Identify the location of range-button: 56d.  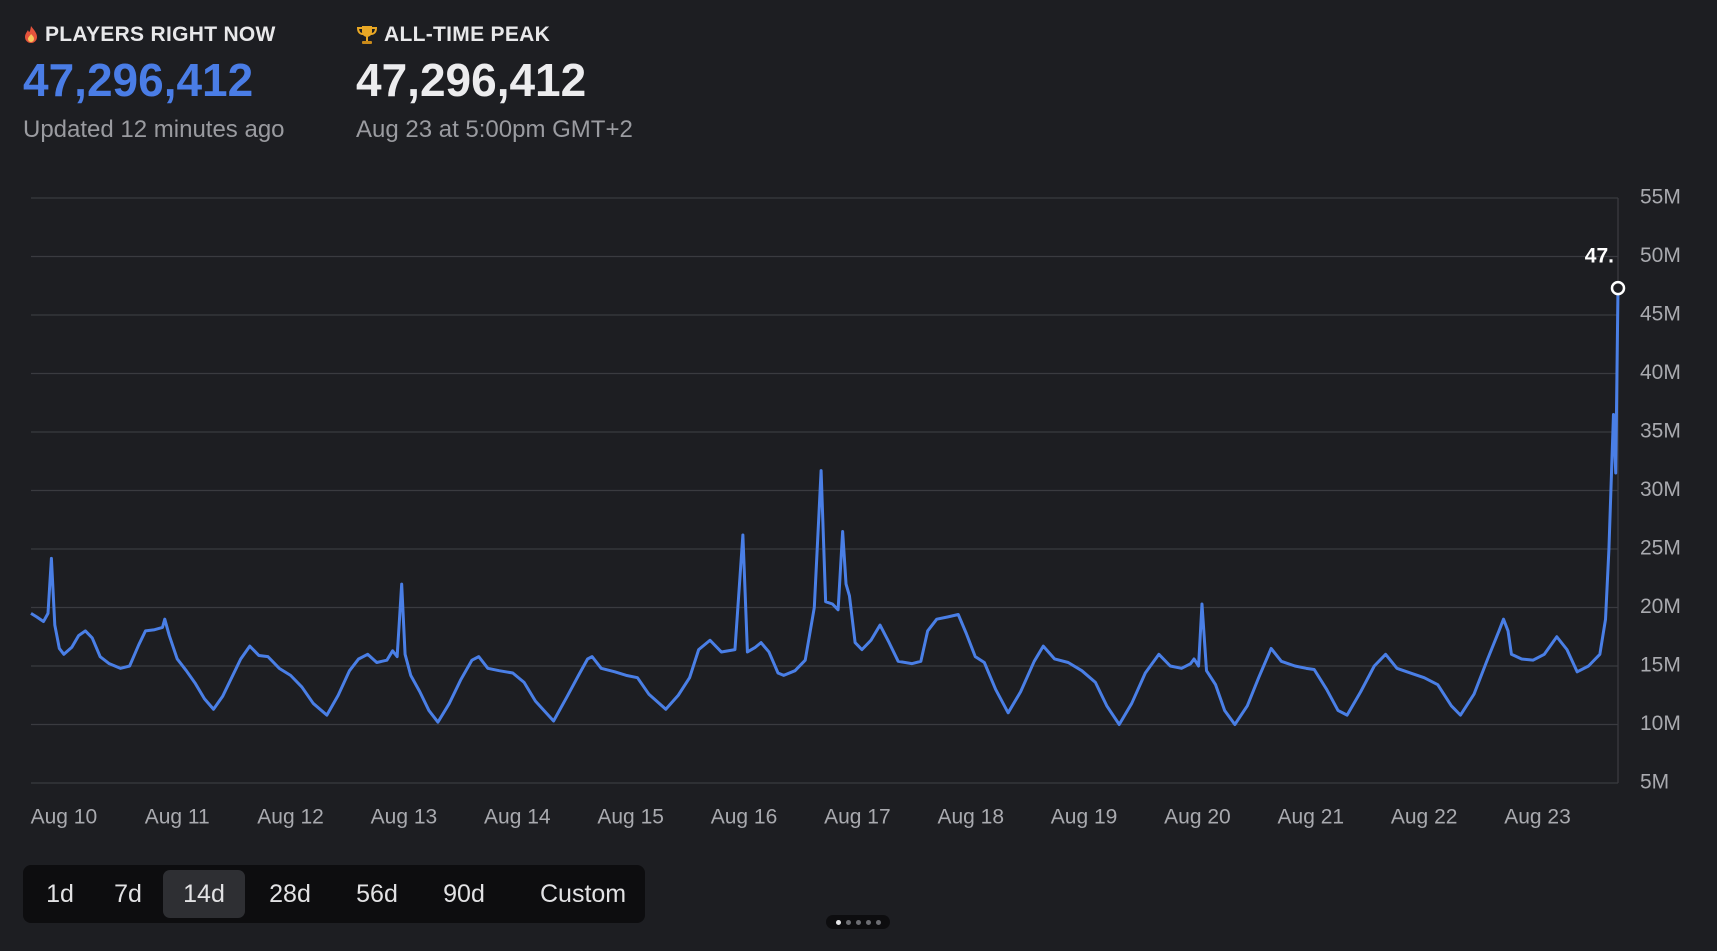
(377, 894).